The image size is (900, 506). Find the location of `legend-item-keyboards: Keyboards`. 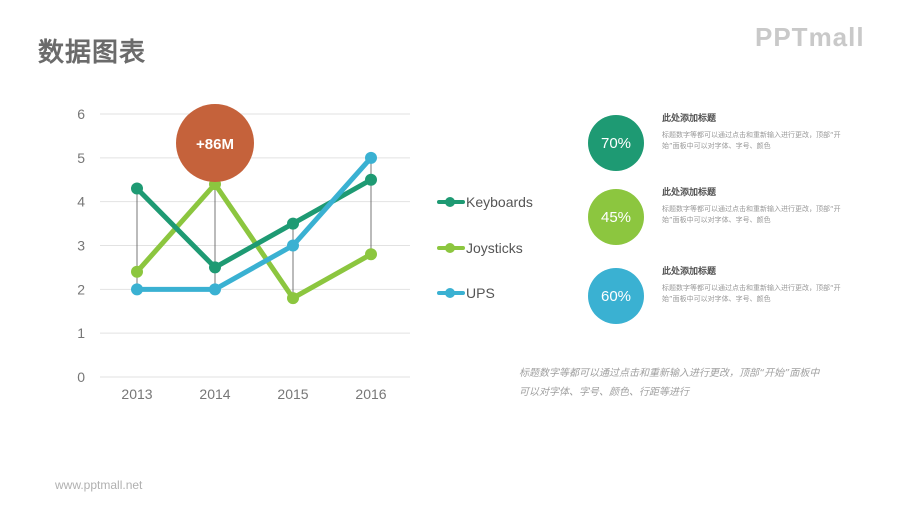

legend-item-keyboards: Keyboards is located at coordinates (507, 202).